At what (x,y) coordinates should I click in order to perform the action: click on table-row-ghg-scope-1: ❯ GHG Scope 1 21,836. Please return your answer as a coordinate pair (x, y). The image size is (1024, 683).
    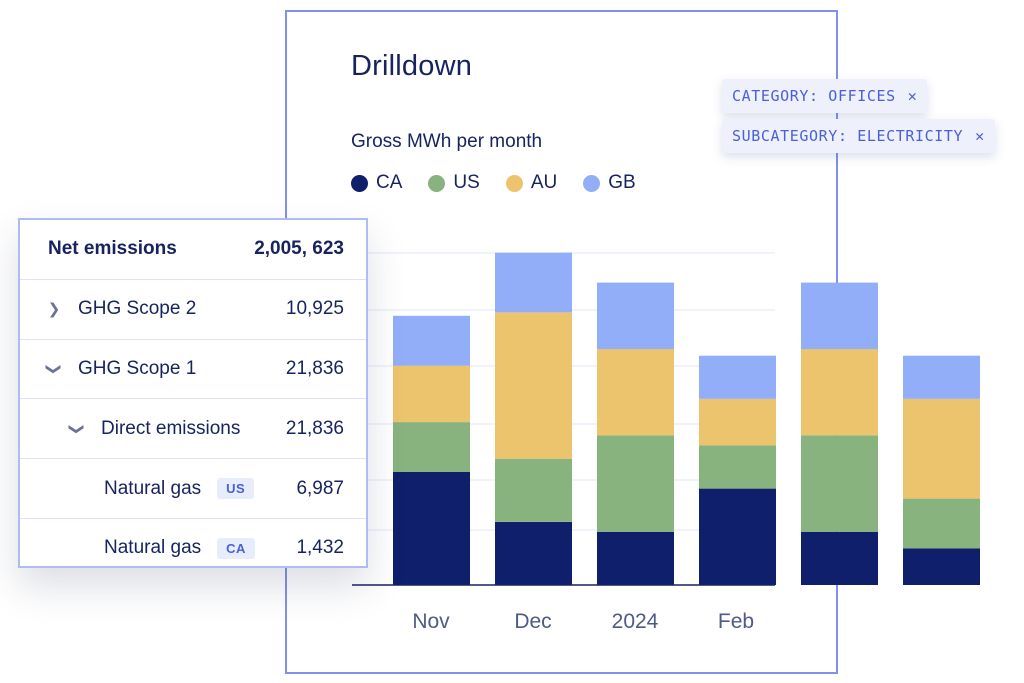
    Looking at the image, I should click on (193, 370).